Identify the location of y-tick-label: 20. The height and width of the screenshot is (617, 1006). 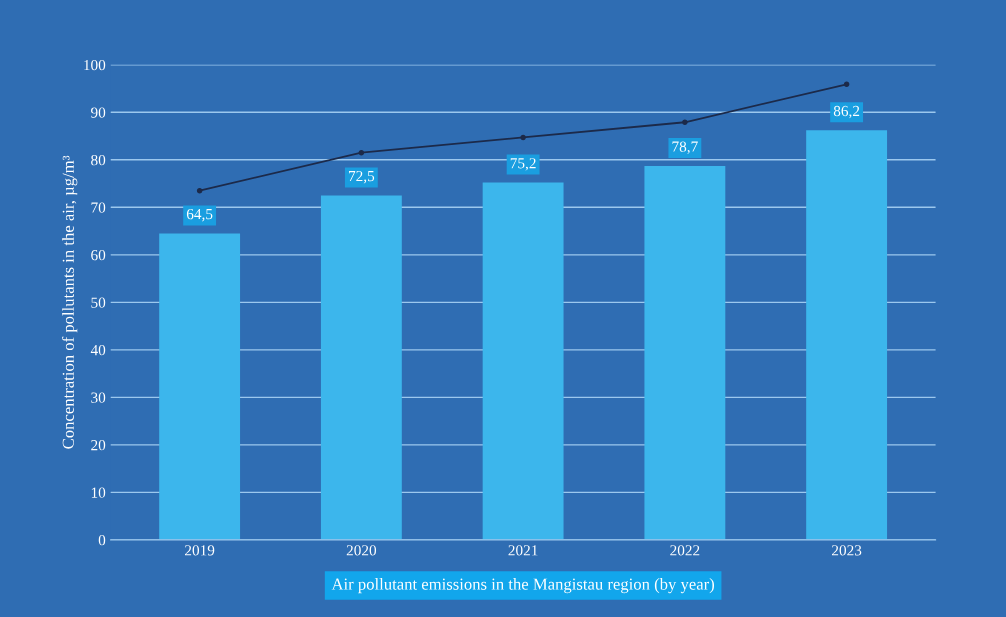
(98, 445).